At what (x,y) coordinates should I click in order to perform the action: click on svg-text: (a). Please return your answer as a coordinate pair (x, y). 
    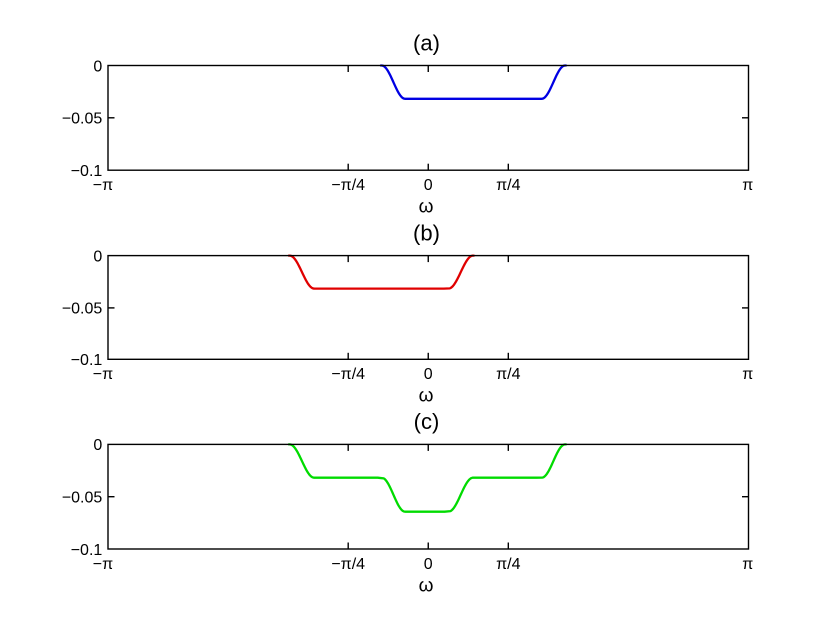
    Looking at the image, I should click on (426, 42).